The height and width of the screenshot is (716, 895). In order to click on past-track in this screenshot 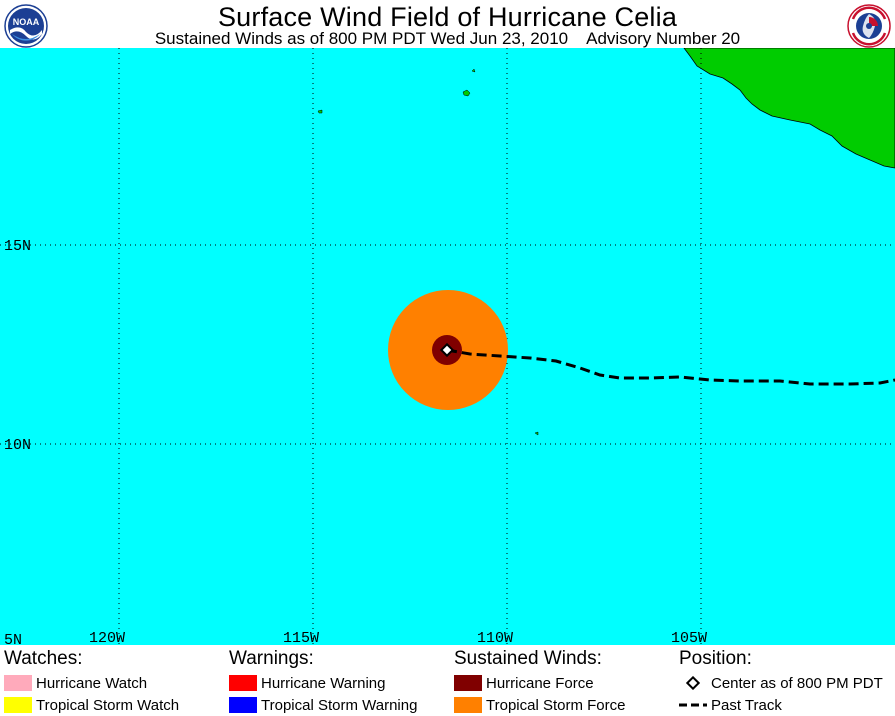, I will do `click(670, 367)`.